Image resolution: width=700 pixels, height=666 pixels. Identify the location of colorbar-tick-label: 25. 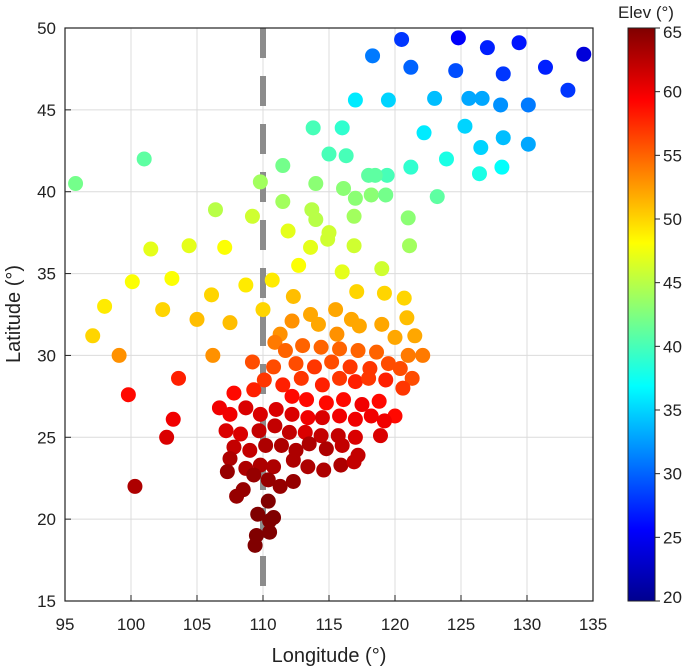
(672, 537).